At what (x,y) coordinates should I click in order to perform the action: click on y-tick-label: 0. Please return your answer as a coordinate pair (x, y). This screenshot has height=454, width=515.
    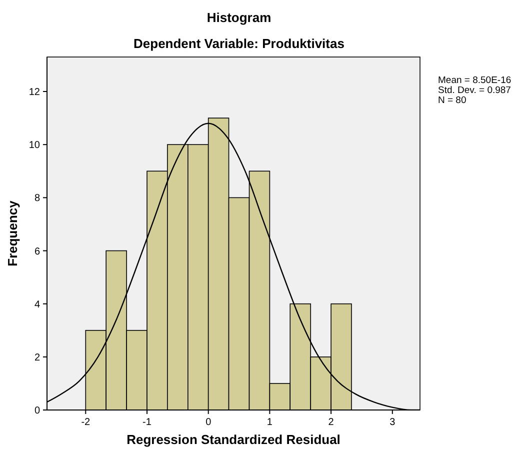
    Looking at the image, I should click on (37, 411).